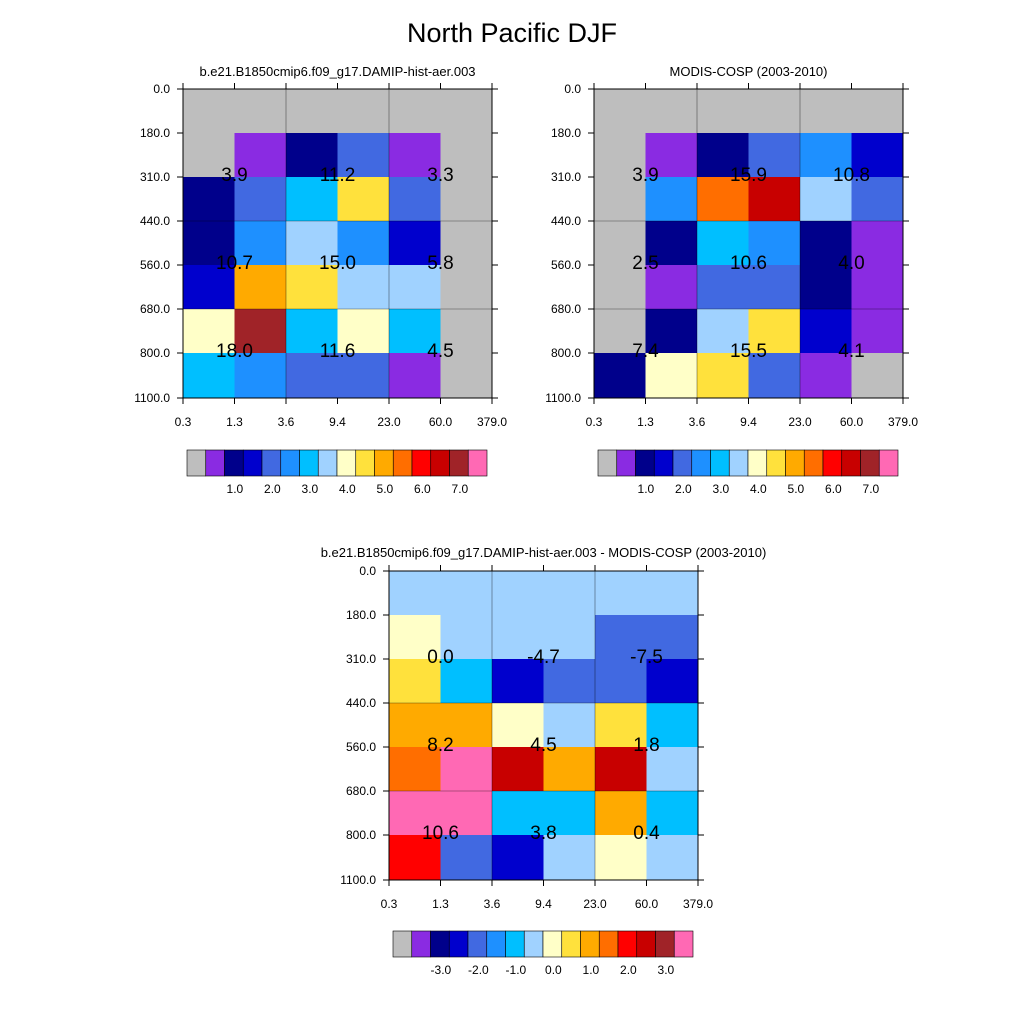  I want to click on cell-value-label: 3.3, so click(440, 175).